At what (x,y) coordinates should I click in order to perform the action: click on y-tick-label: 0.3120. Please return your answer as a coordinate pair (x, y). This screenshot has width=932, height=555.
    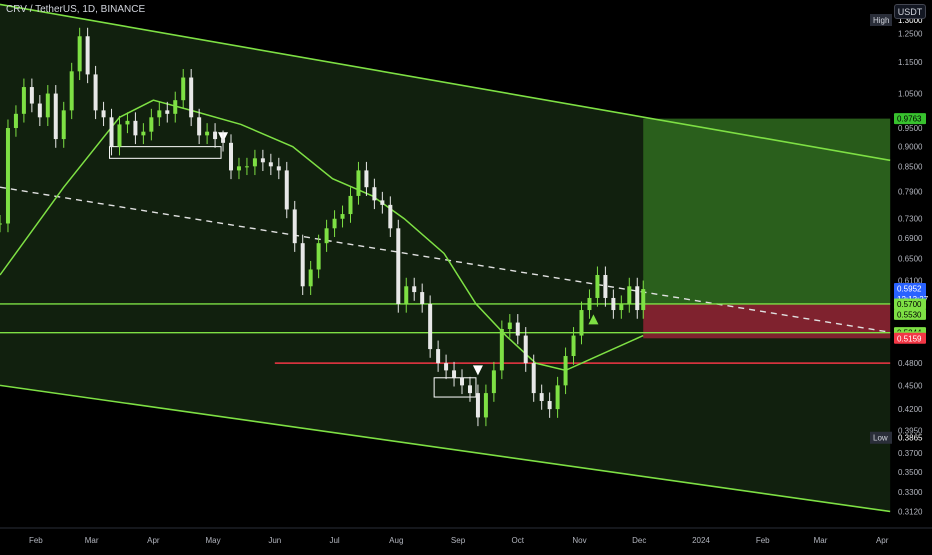
    Looking at the image, I should click on (910, 511).